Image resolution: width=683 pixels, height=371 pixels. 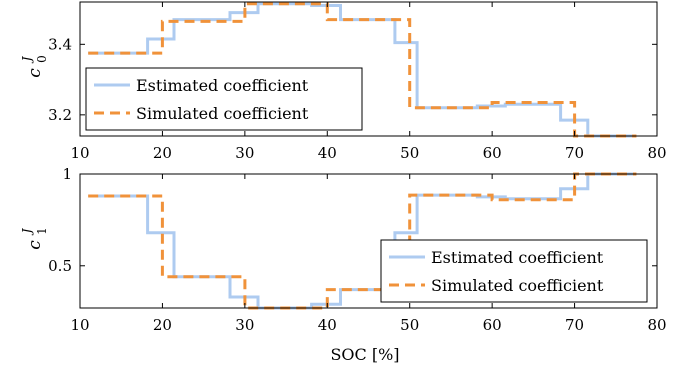 I want to click on y-tick-label: 1, so click(x=67, y=174).